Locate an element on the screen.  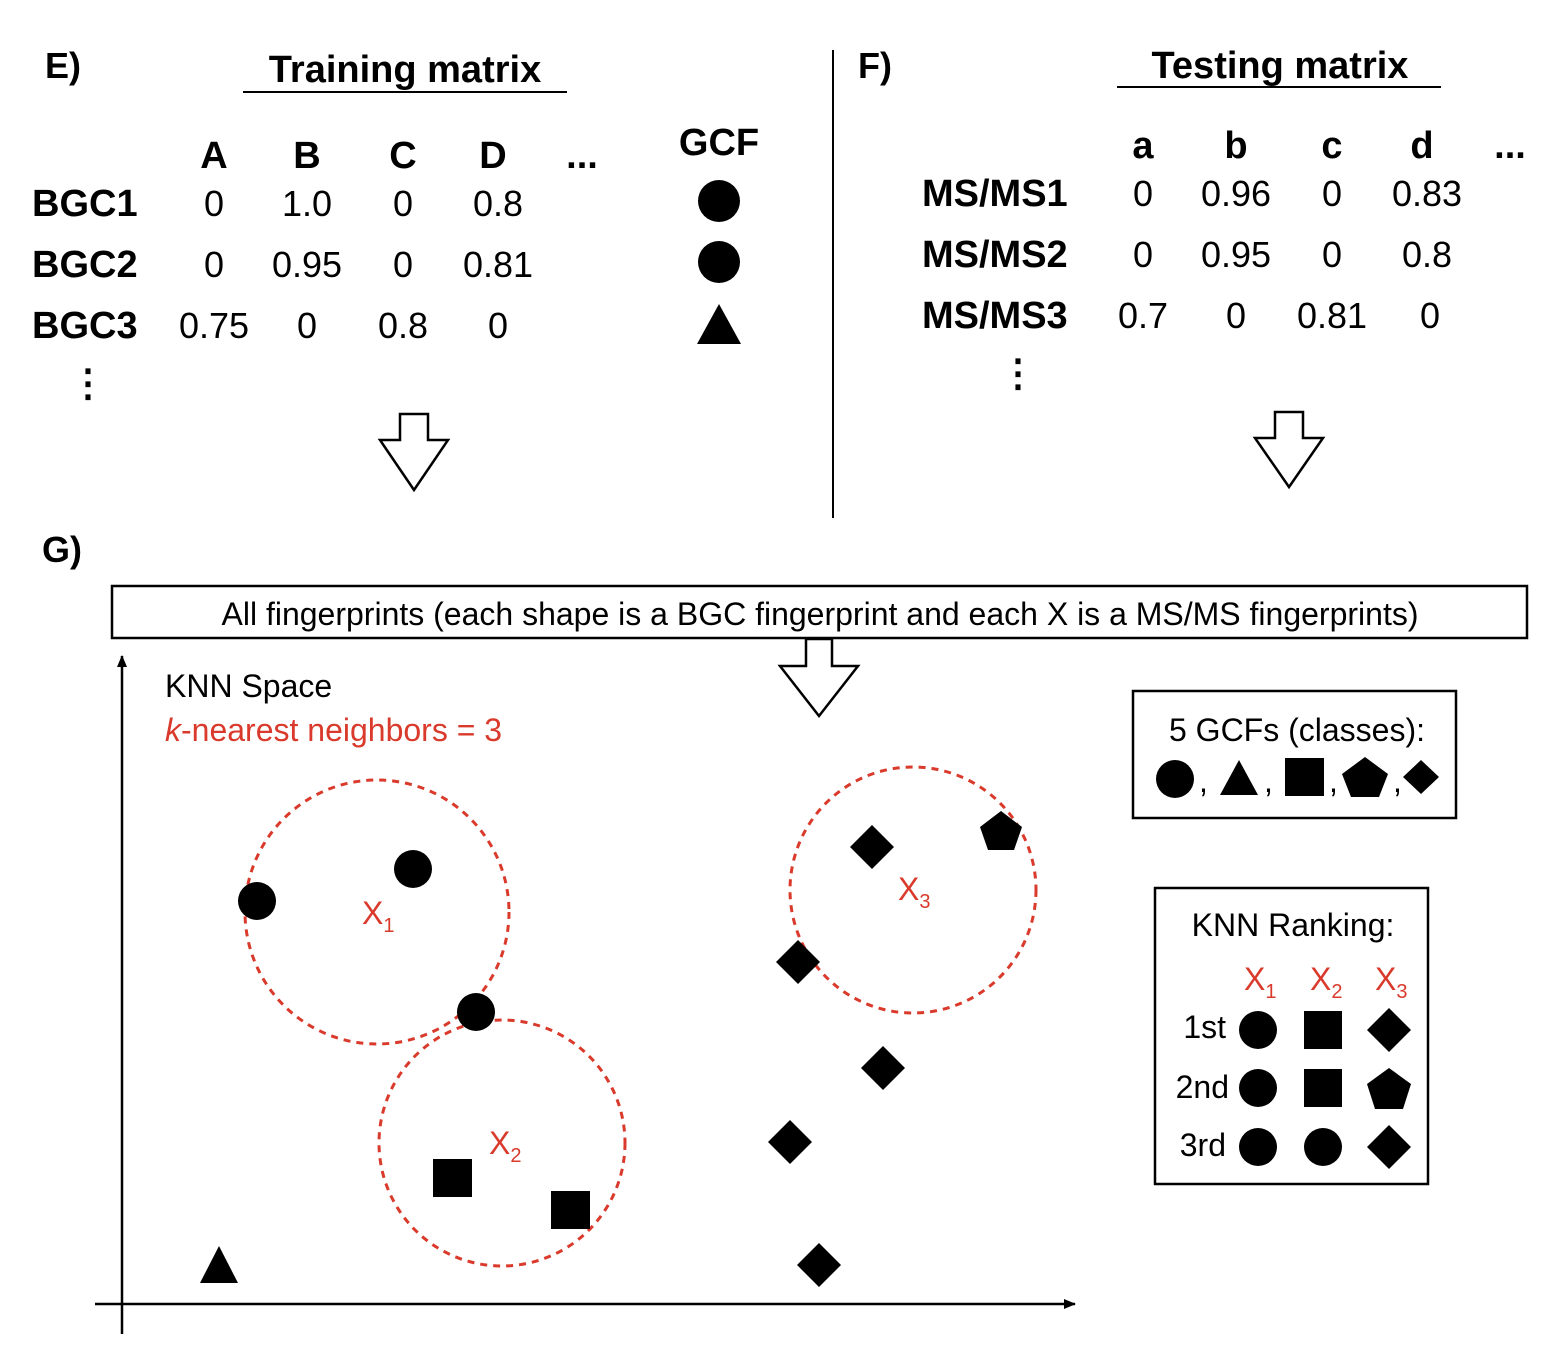
k-symbol: k is located at coordinates (174, 730).